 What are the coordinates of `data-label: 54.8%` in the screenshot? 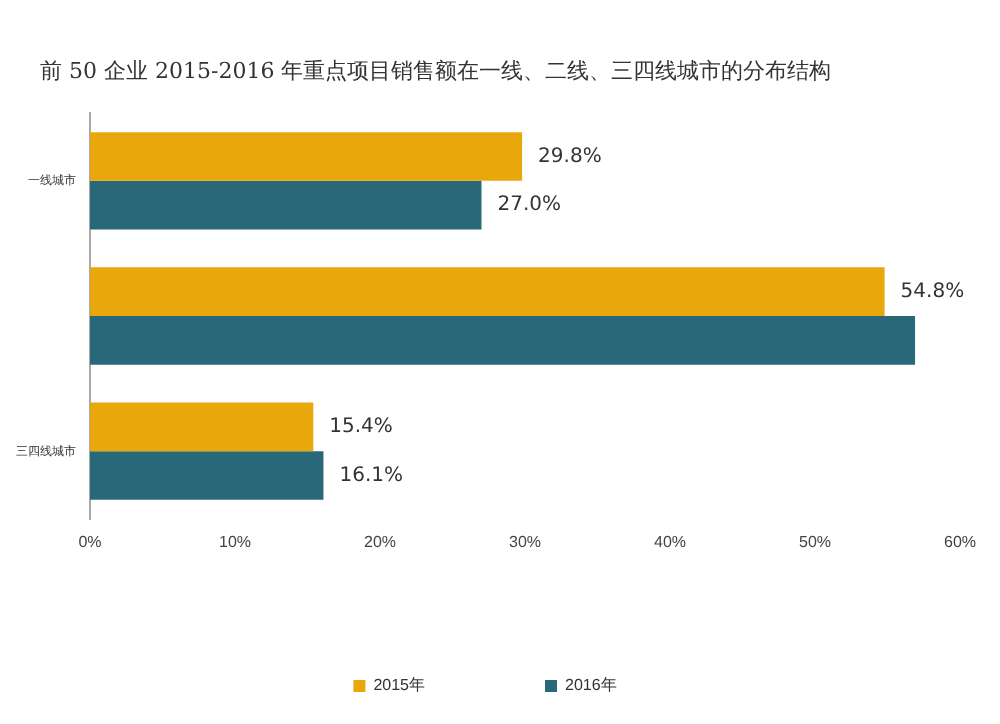 It's located at (932, 291).